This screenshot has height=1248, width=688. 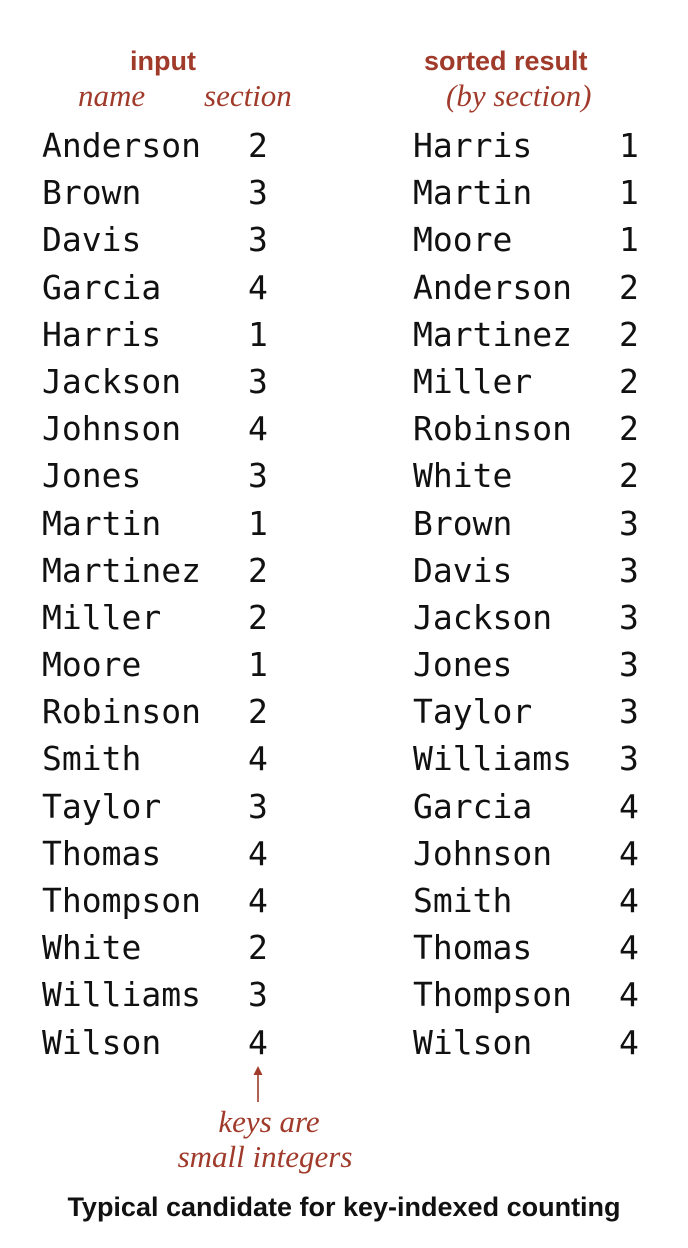 I want to click on sorted-row: Anderson 2, so click(x=533, y=287).